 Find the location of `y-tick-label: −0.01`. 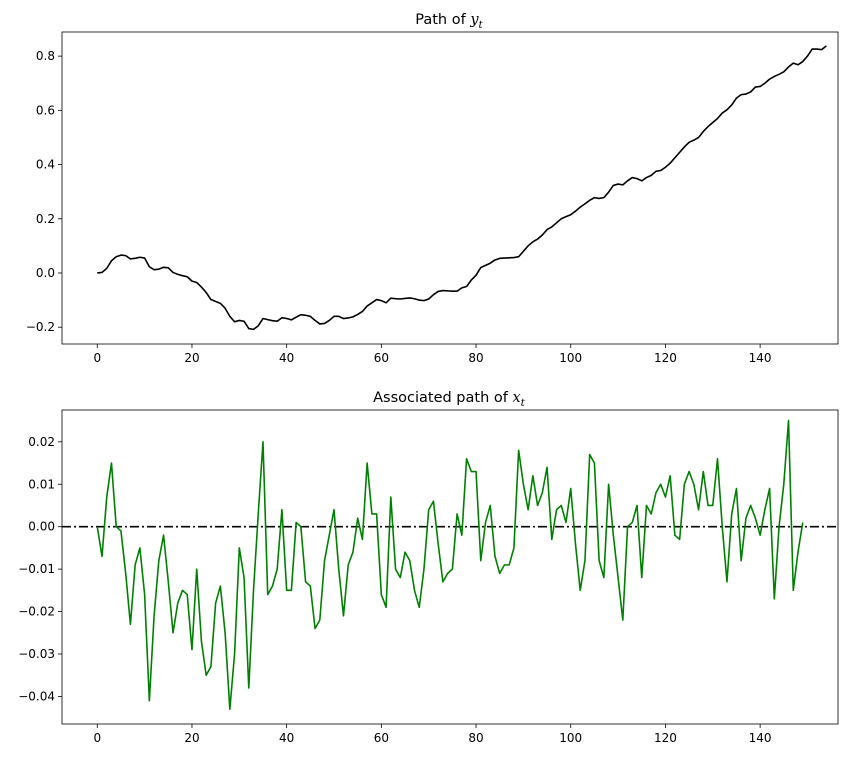

y-tick-label: −0.01 is located at coordinates (36, 569).